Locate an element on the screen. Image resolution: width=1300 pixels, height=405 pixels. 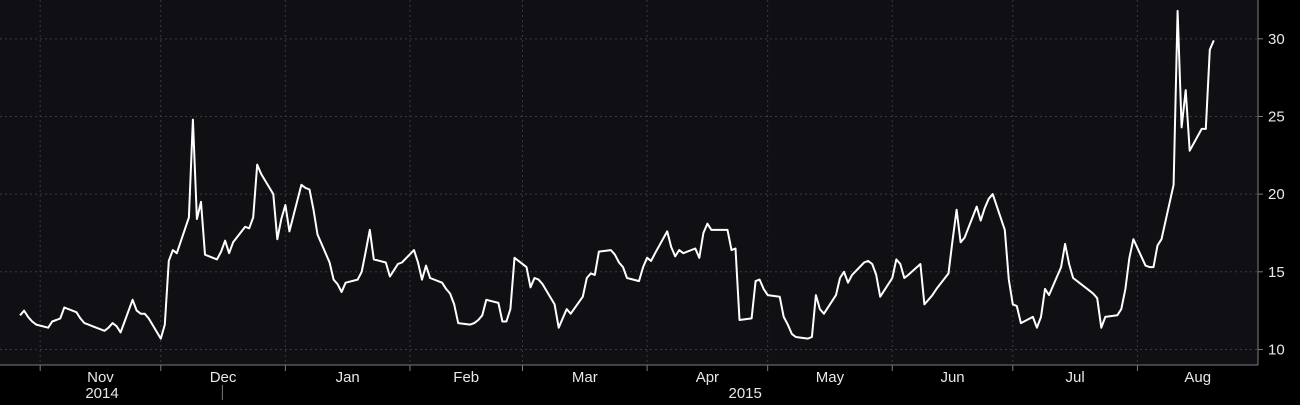
y-axis-ticks: 10 15 20 25 30 is located at coordinates (1271, 194).